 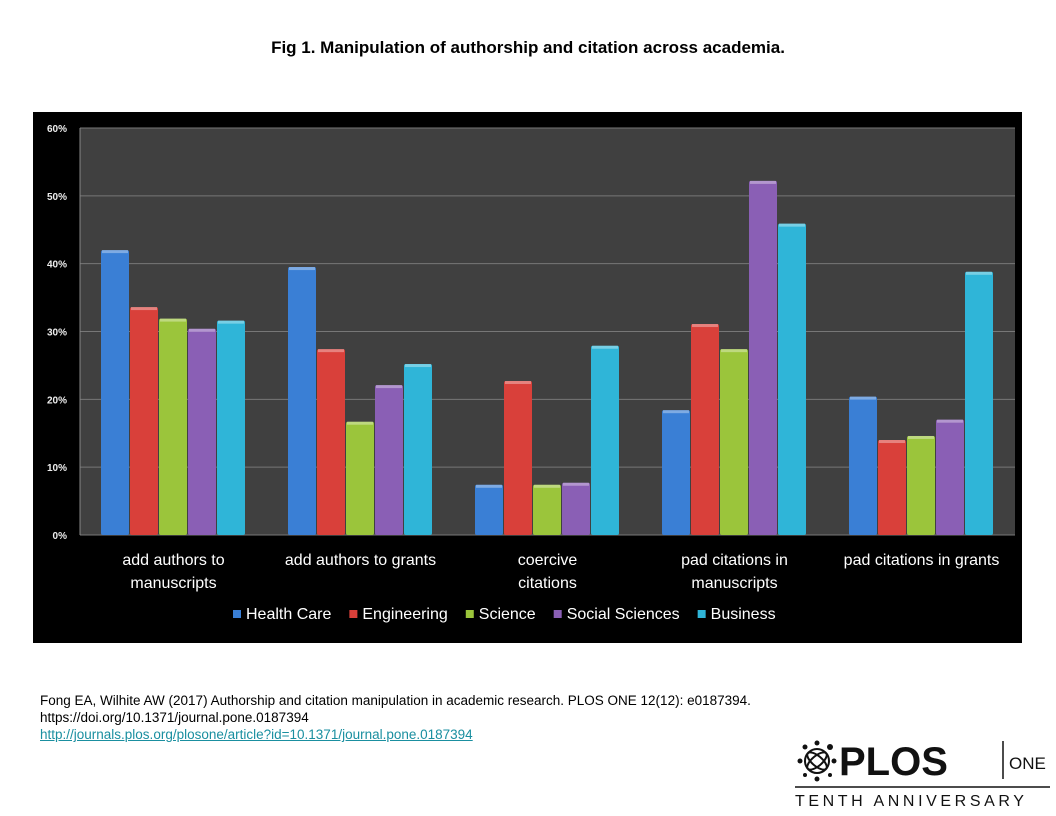 What do you see at coordinates (57, 468) in the screenshot?
I see `y-tick-label: 10%` at bounding box center [57, 468].